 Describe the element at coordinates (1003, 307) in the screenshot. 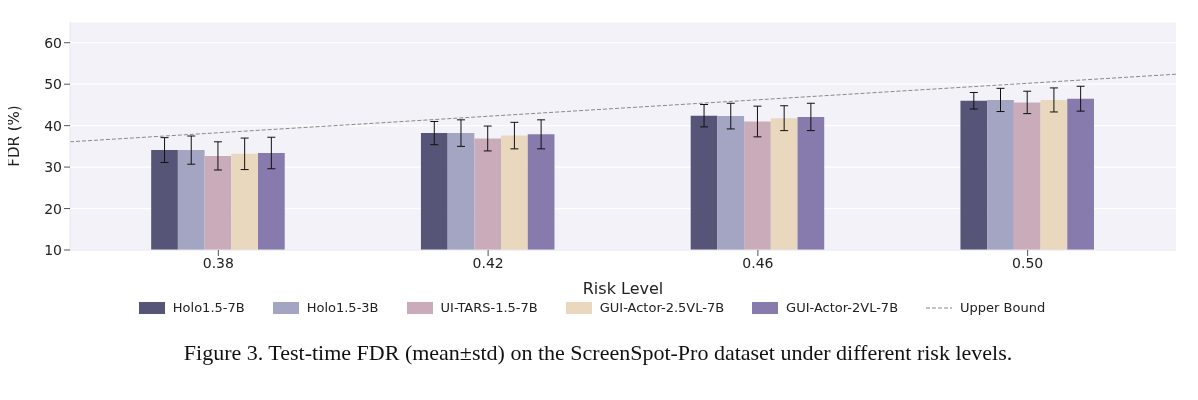

I see `legend-label: Upper Bound` at that location.